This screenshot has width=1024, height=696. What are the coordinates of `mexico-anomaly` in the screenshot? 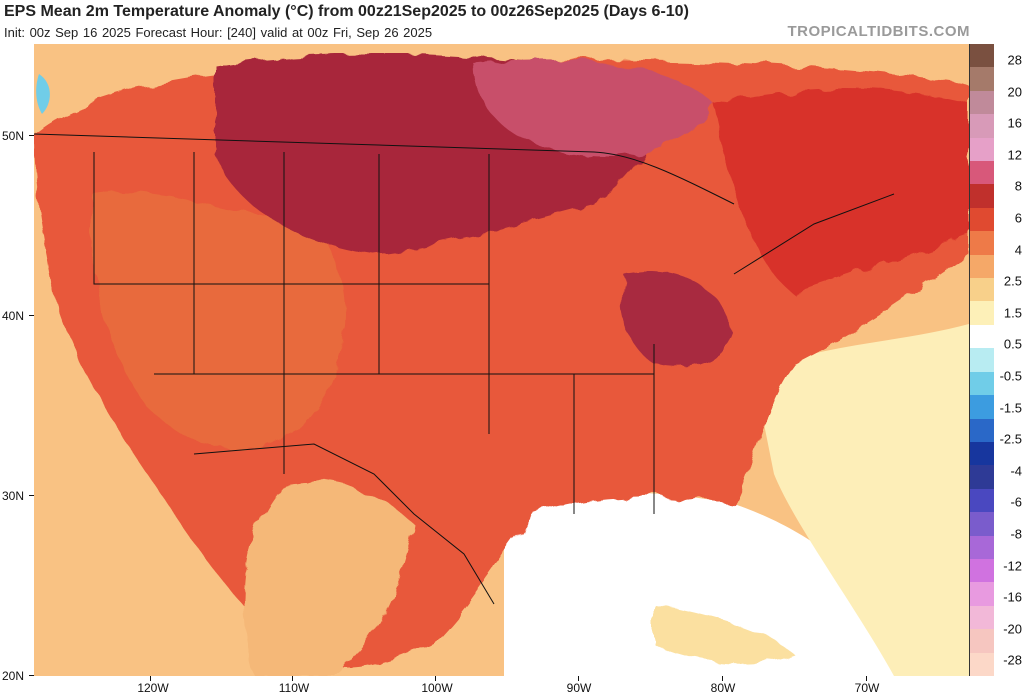 It's located at (329, 578).